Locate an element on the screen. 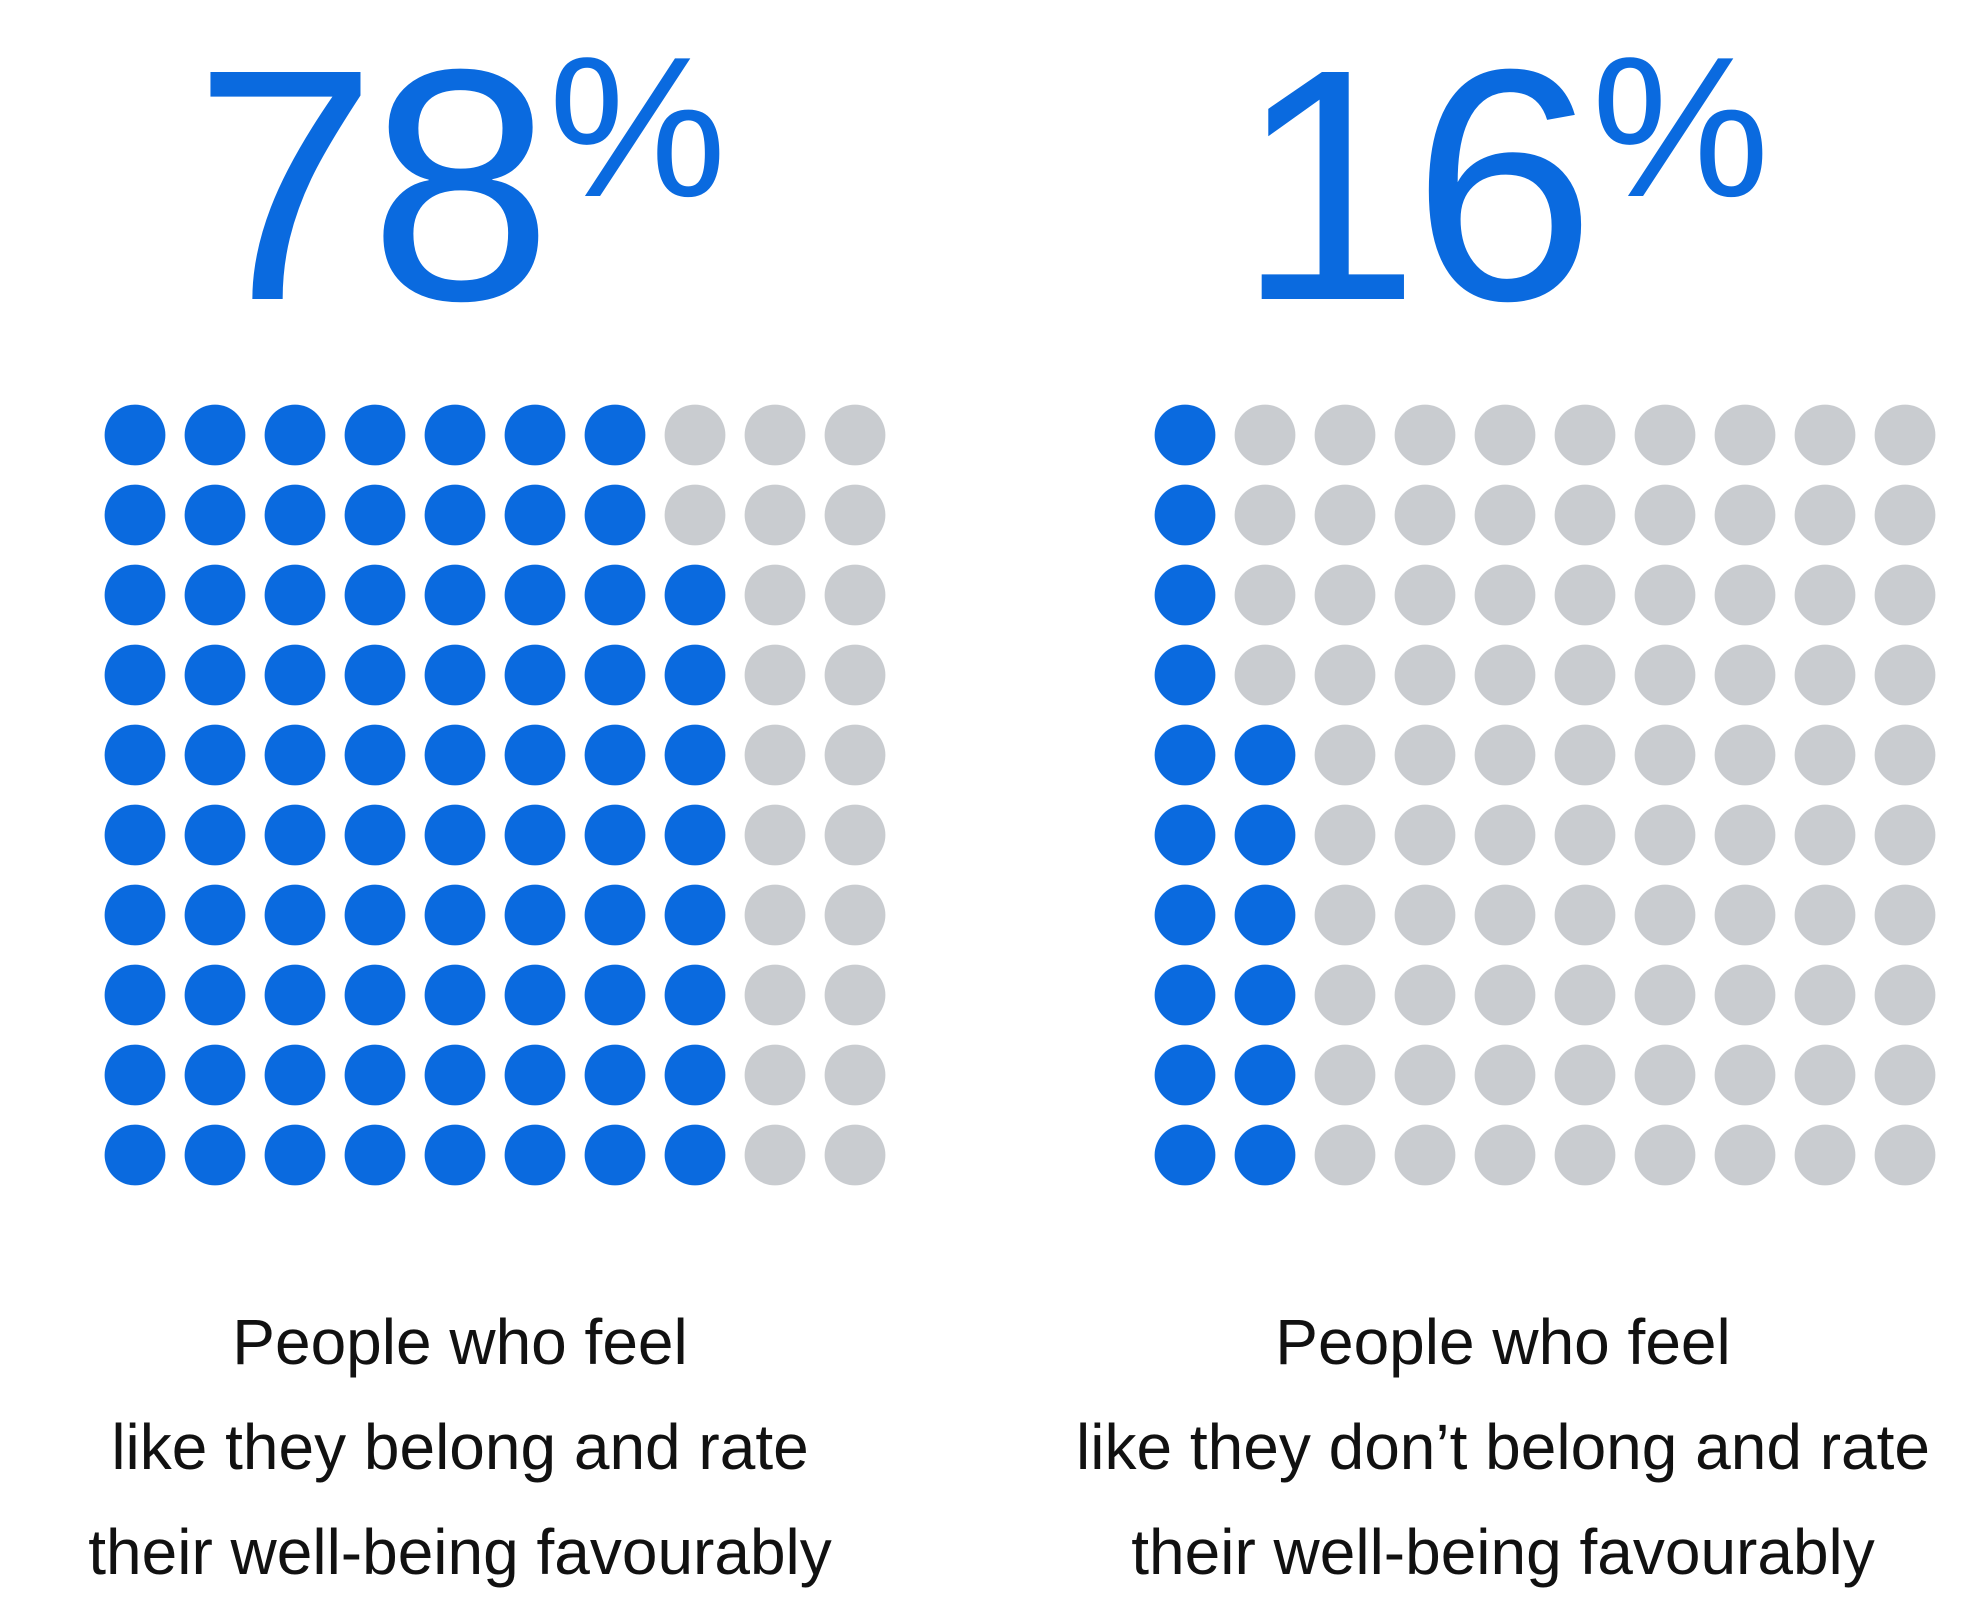  stat-number: 78 is located at coordinates (373, 184).